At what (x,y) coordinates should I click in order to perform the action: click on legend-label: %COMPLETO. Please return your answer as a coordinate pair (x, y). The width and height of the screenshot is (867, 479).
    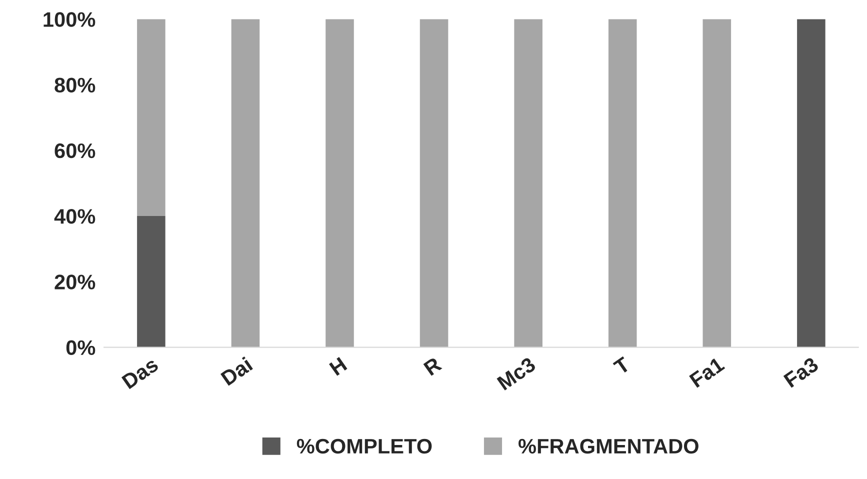
    Looking at the image, I should click on (364, 446).